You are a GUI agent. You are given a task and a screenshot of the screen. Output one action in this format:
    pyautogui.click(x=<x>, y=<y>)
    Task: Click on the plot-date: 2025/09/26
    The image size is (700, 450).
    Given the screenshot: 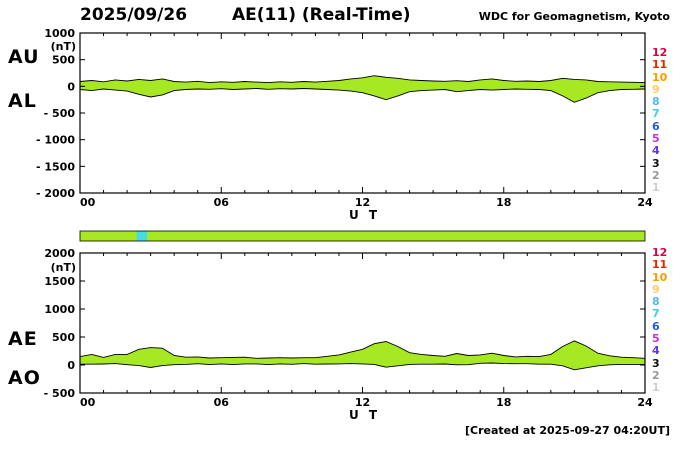 What is the action you would take?
    pyautogui.click(x=134, y=15)
    